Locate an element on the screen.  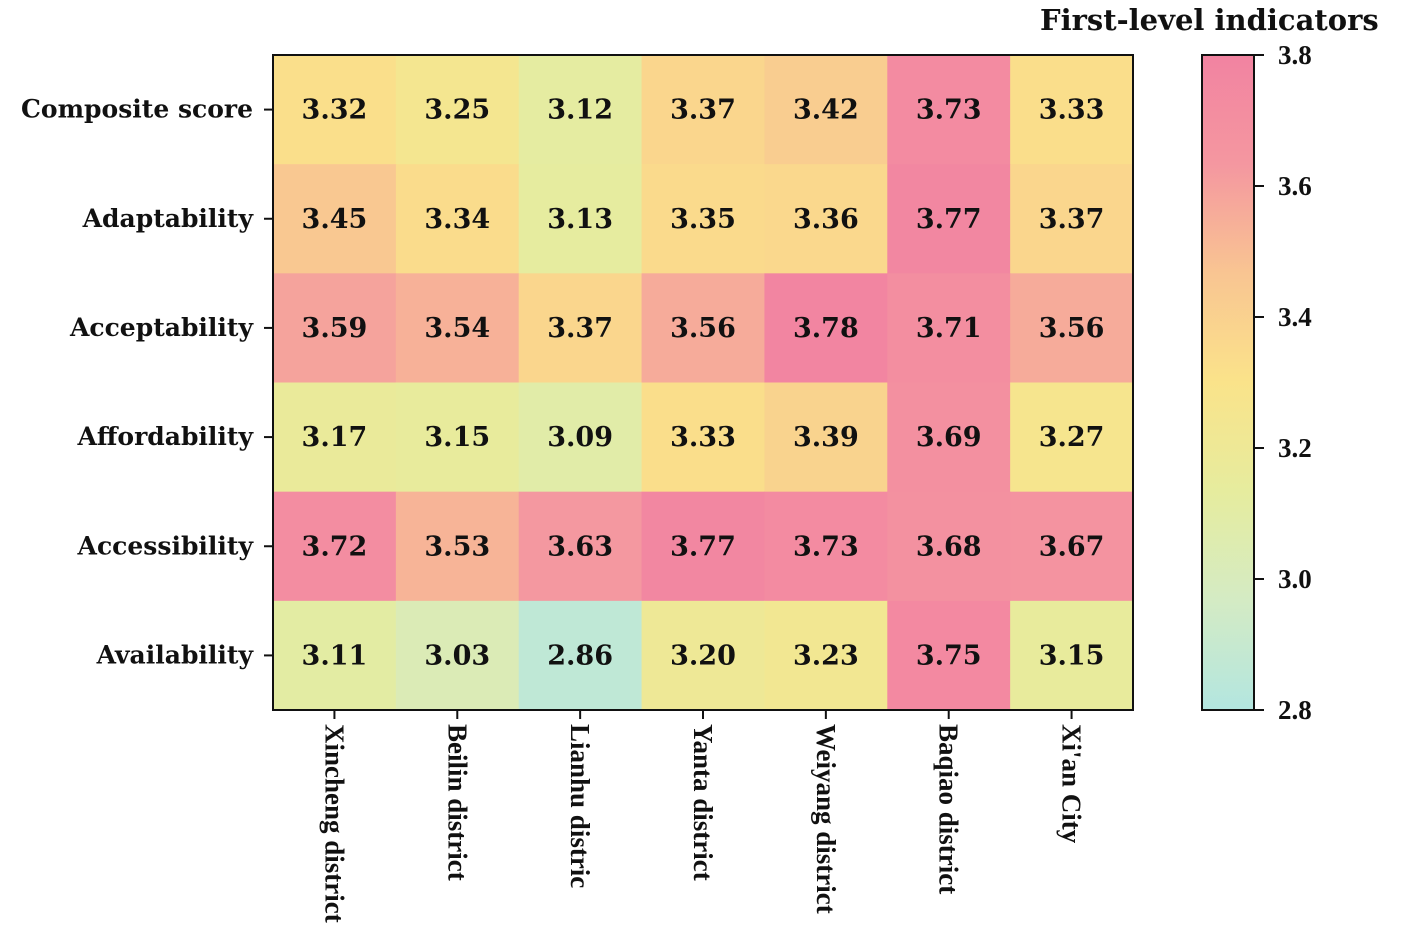
cell-value-label: 3.69 is located at coordinates (949, 437).